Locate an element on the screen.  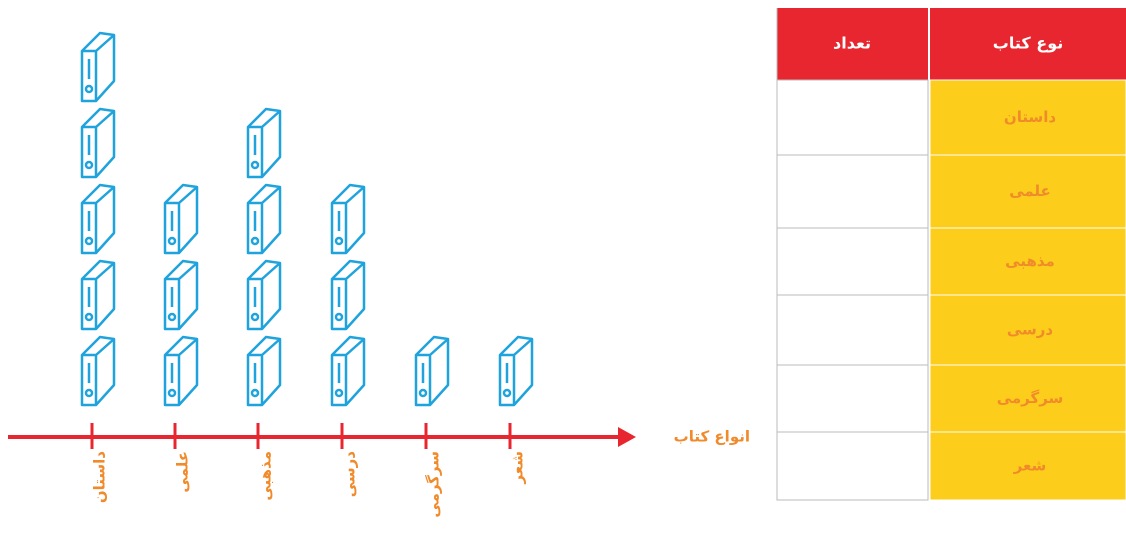
type-text: علمی is located at coordinates (1030, 191).